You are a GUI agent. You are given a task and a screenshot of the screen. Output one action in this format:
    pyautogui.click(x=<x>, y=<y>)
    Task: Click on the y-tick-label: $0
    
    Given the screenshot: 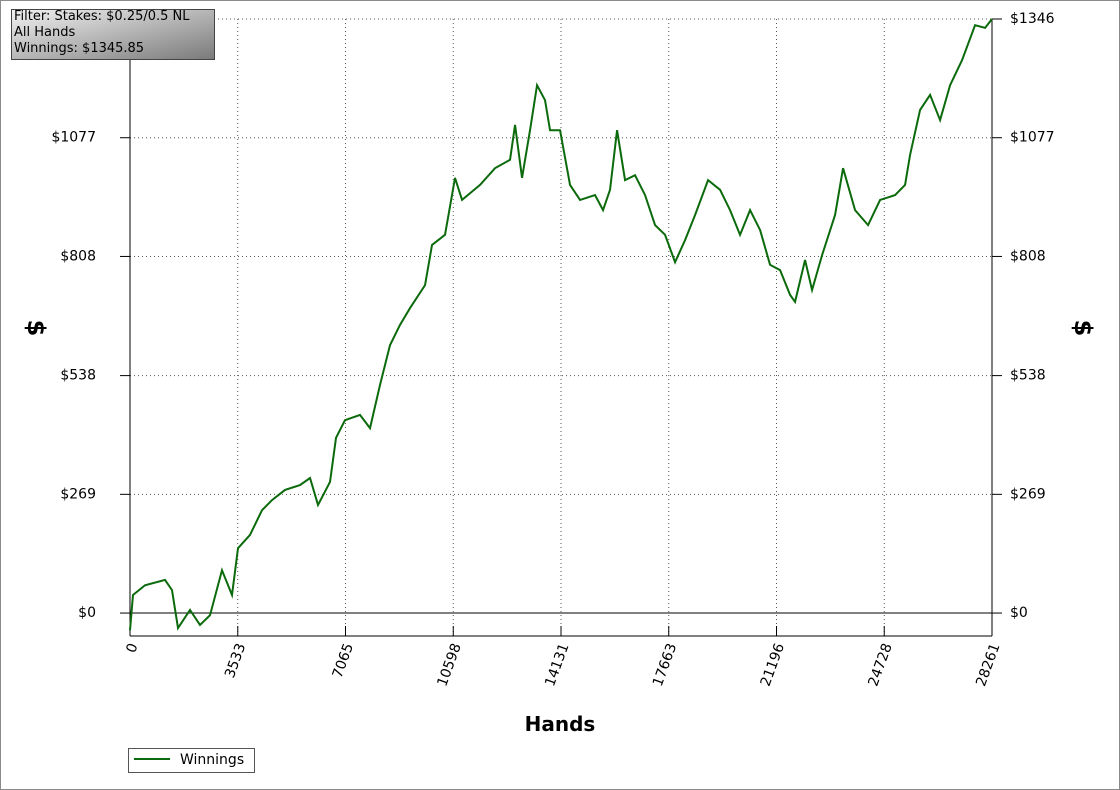 What is the action you would take?
    pyautogui.click(x=87, y=613)
    